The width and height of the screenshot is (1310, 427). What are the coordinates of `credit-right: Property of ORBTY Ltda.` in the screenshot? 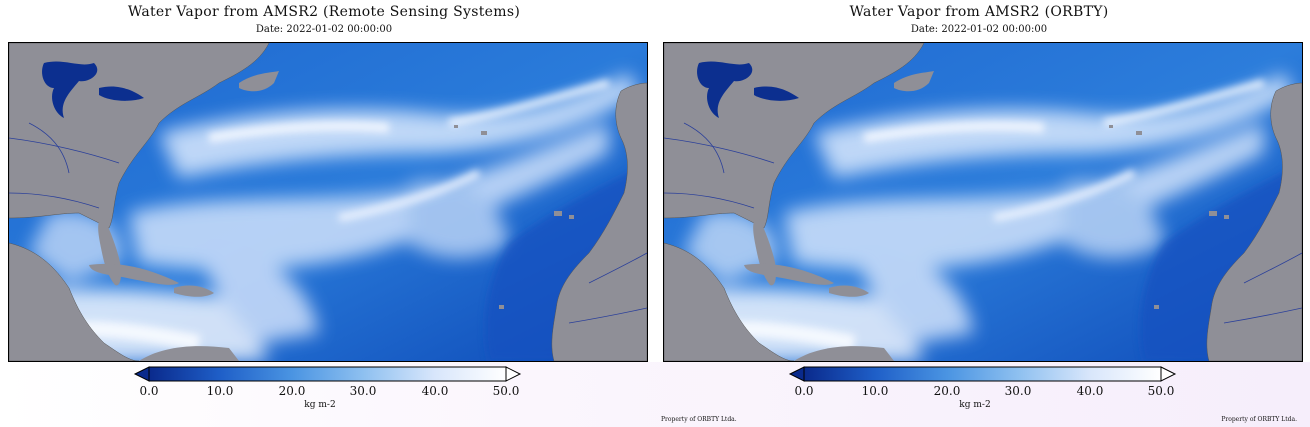 It's located at (1259, 419).